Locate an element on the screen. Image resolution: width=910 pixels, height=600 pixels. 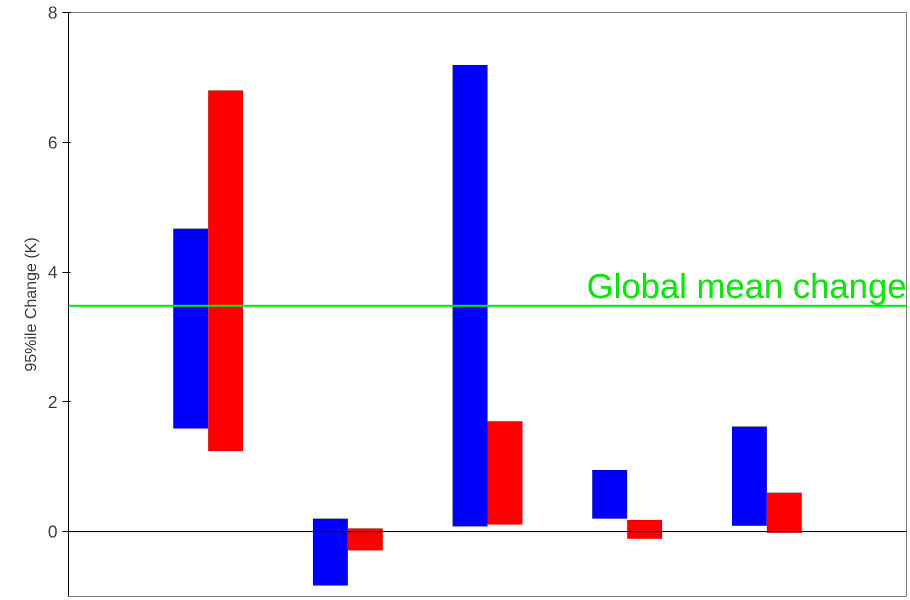
y-tick-label: 6 is located at coordinates (53, 142).